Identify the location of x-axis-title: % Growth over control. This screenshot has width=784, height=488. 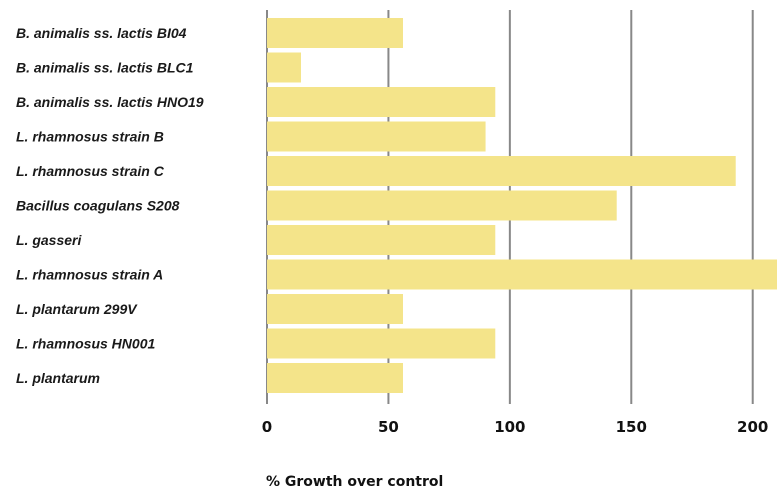
(354, 481).